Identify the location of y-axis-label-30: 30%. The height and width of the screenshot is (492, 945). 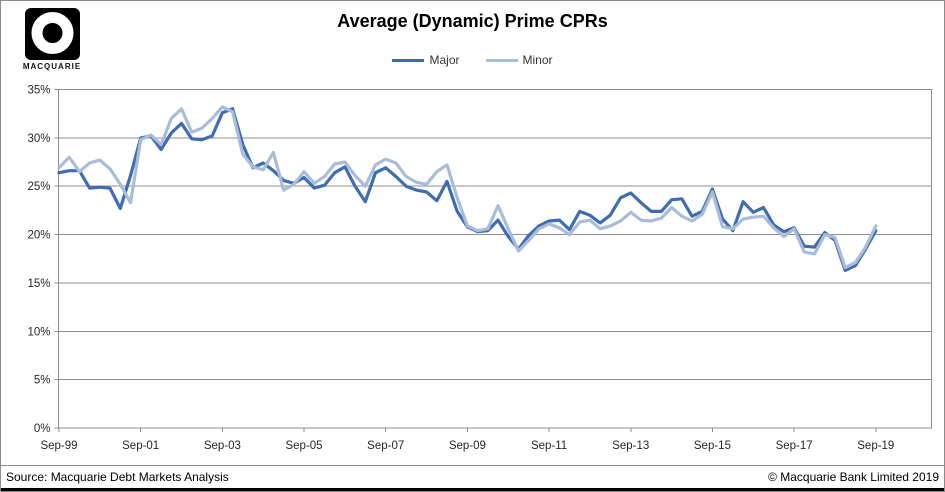
(38, 139).